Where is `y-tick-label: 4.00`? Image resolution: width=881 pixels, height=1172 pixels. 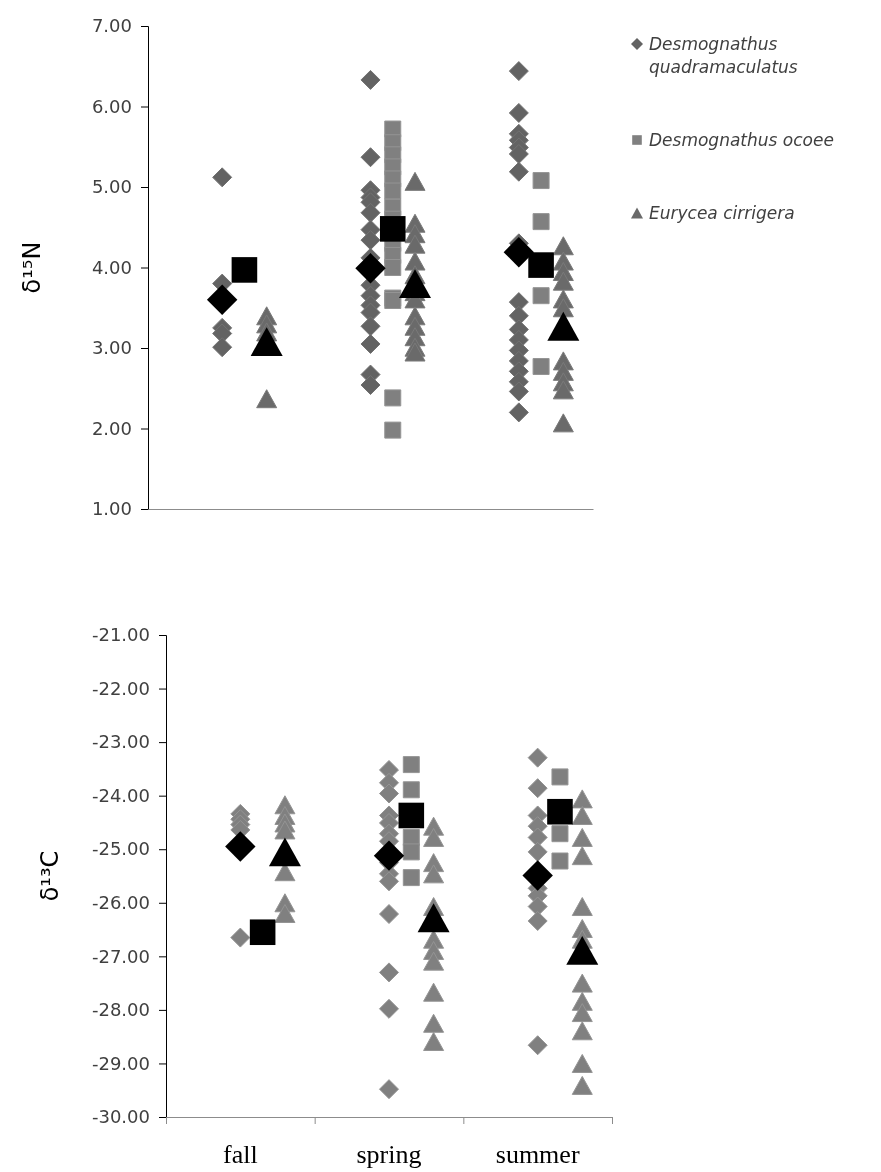 y-tick-label: 4.00 is located at coordinates (111, 267).